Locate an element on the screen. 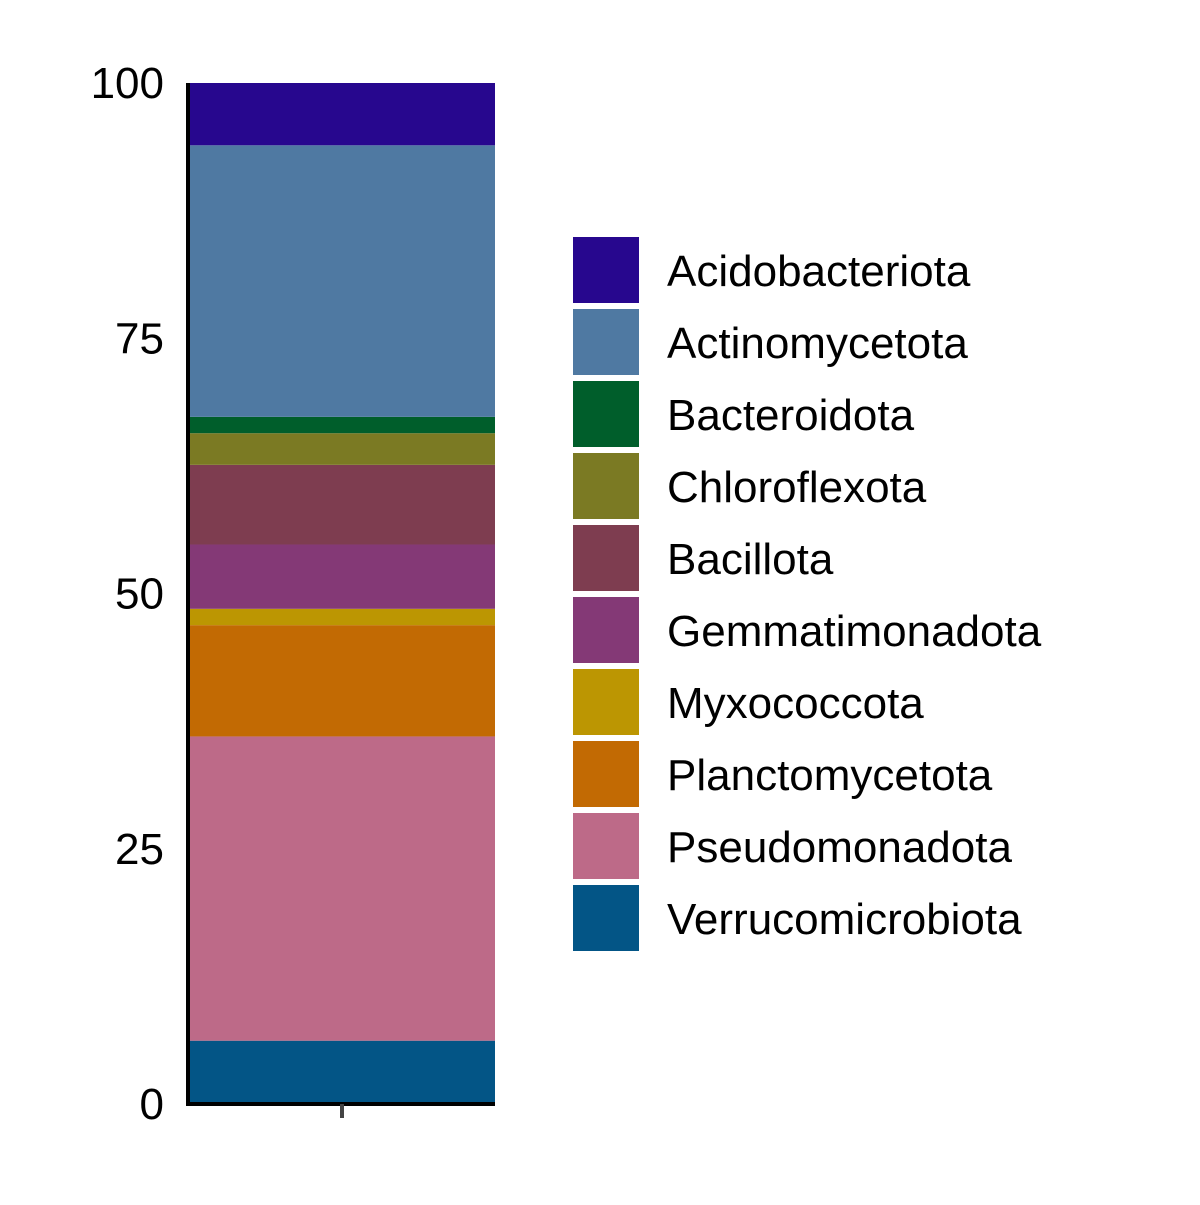  legend-label: Pseudomonadota is located at coordinates (839, 847).